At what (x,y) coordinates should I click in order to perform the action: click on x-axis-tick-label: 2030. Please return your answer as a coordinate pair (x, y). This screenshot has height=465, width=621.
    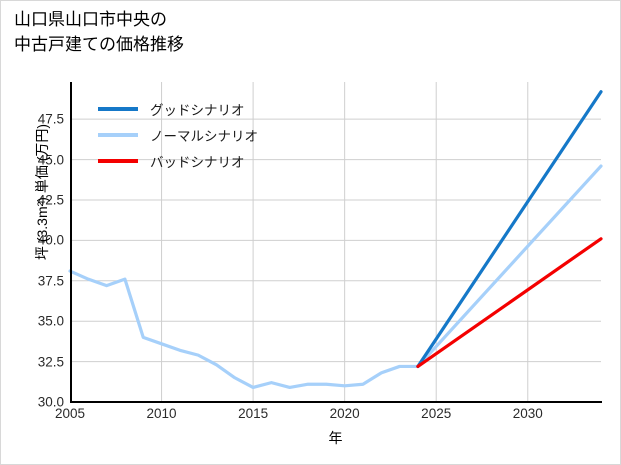
    Looking at the image, I should click on (527, 413).